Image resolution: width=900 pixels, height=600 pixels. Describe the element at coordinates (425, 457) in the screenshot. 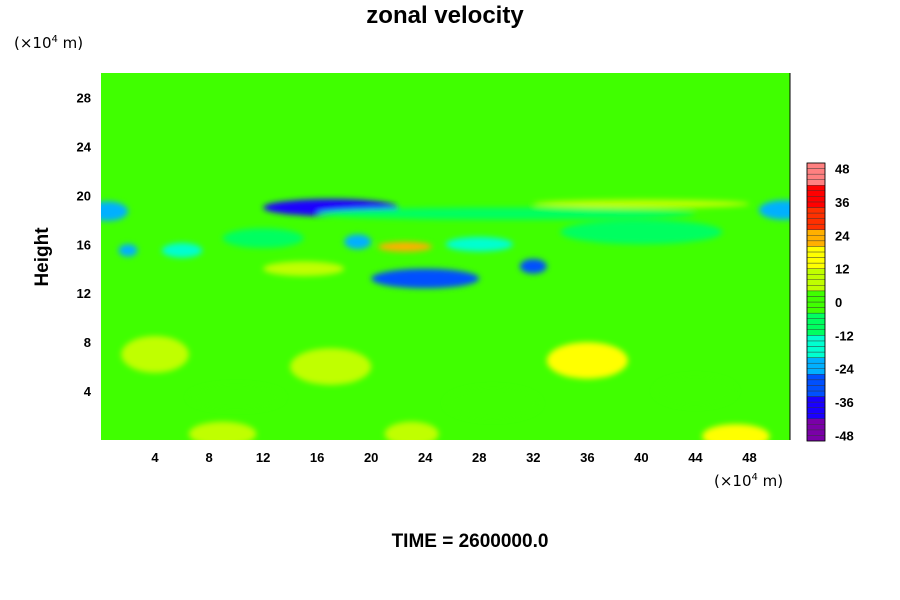

I see `x-tick-label: 24` at that location.